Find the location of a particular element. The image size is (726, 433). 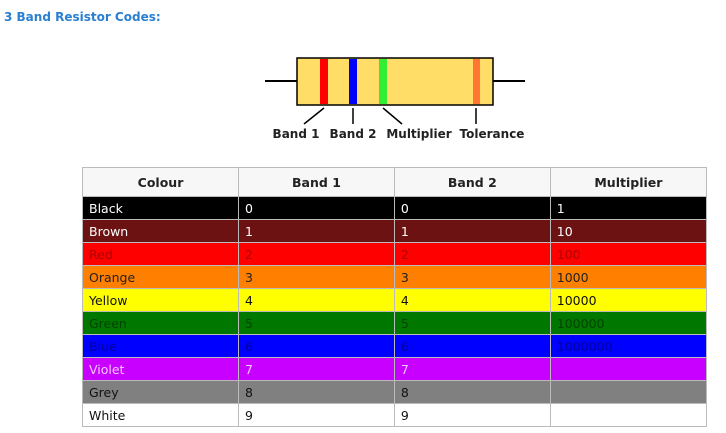

header-row: Colour Band 1 Band 2 Multiplier is located at coordinates (394, 182).